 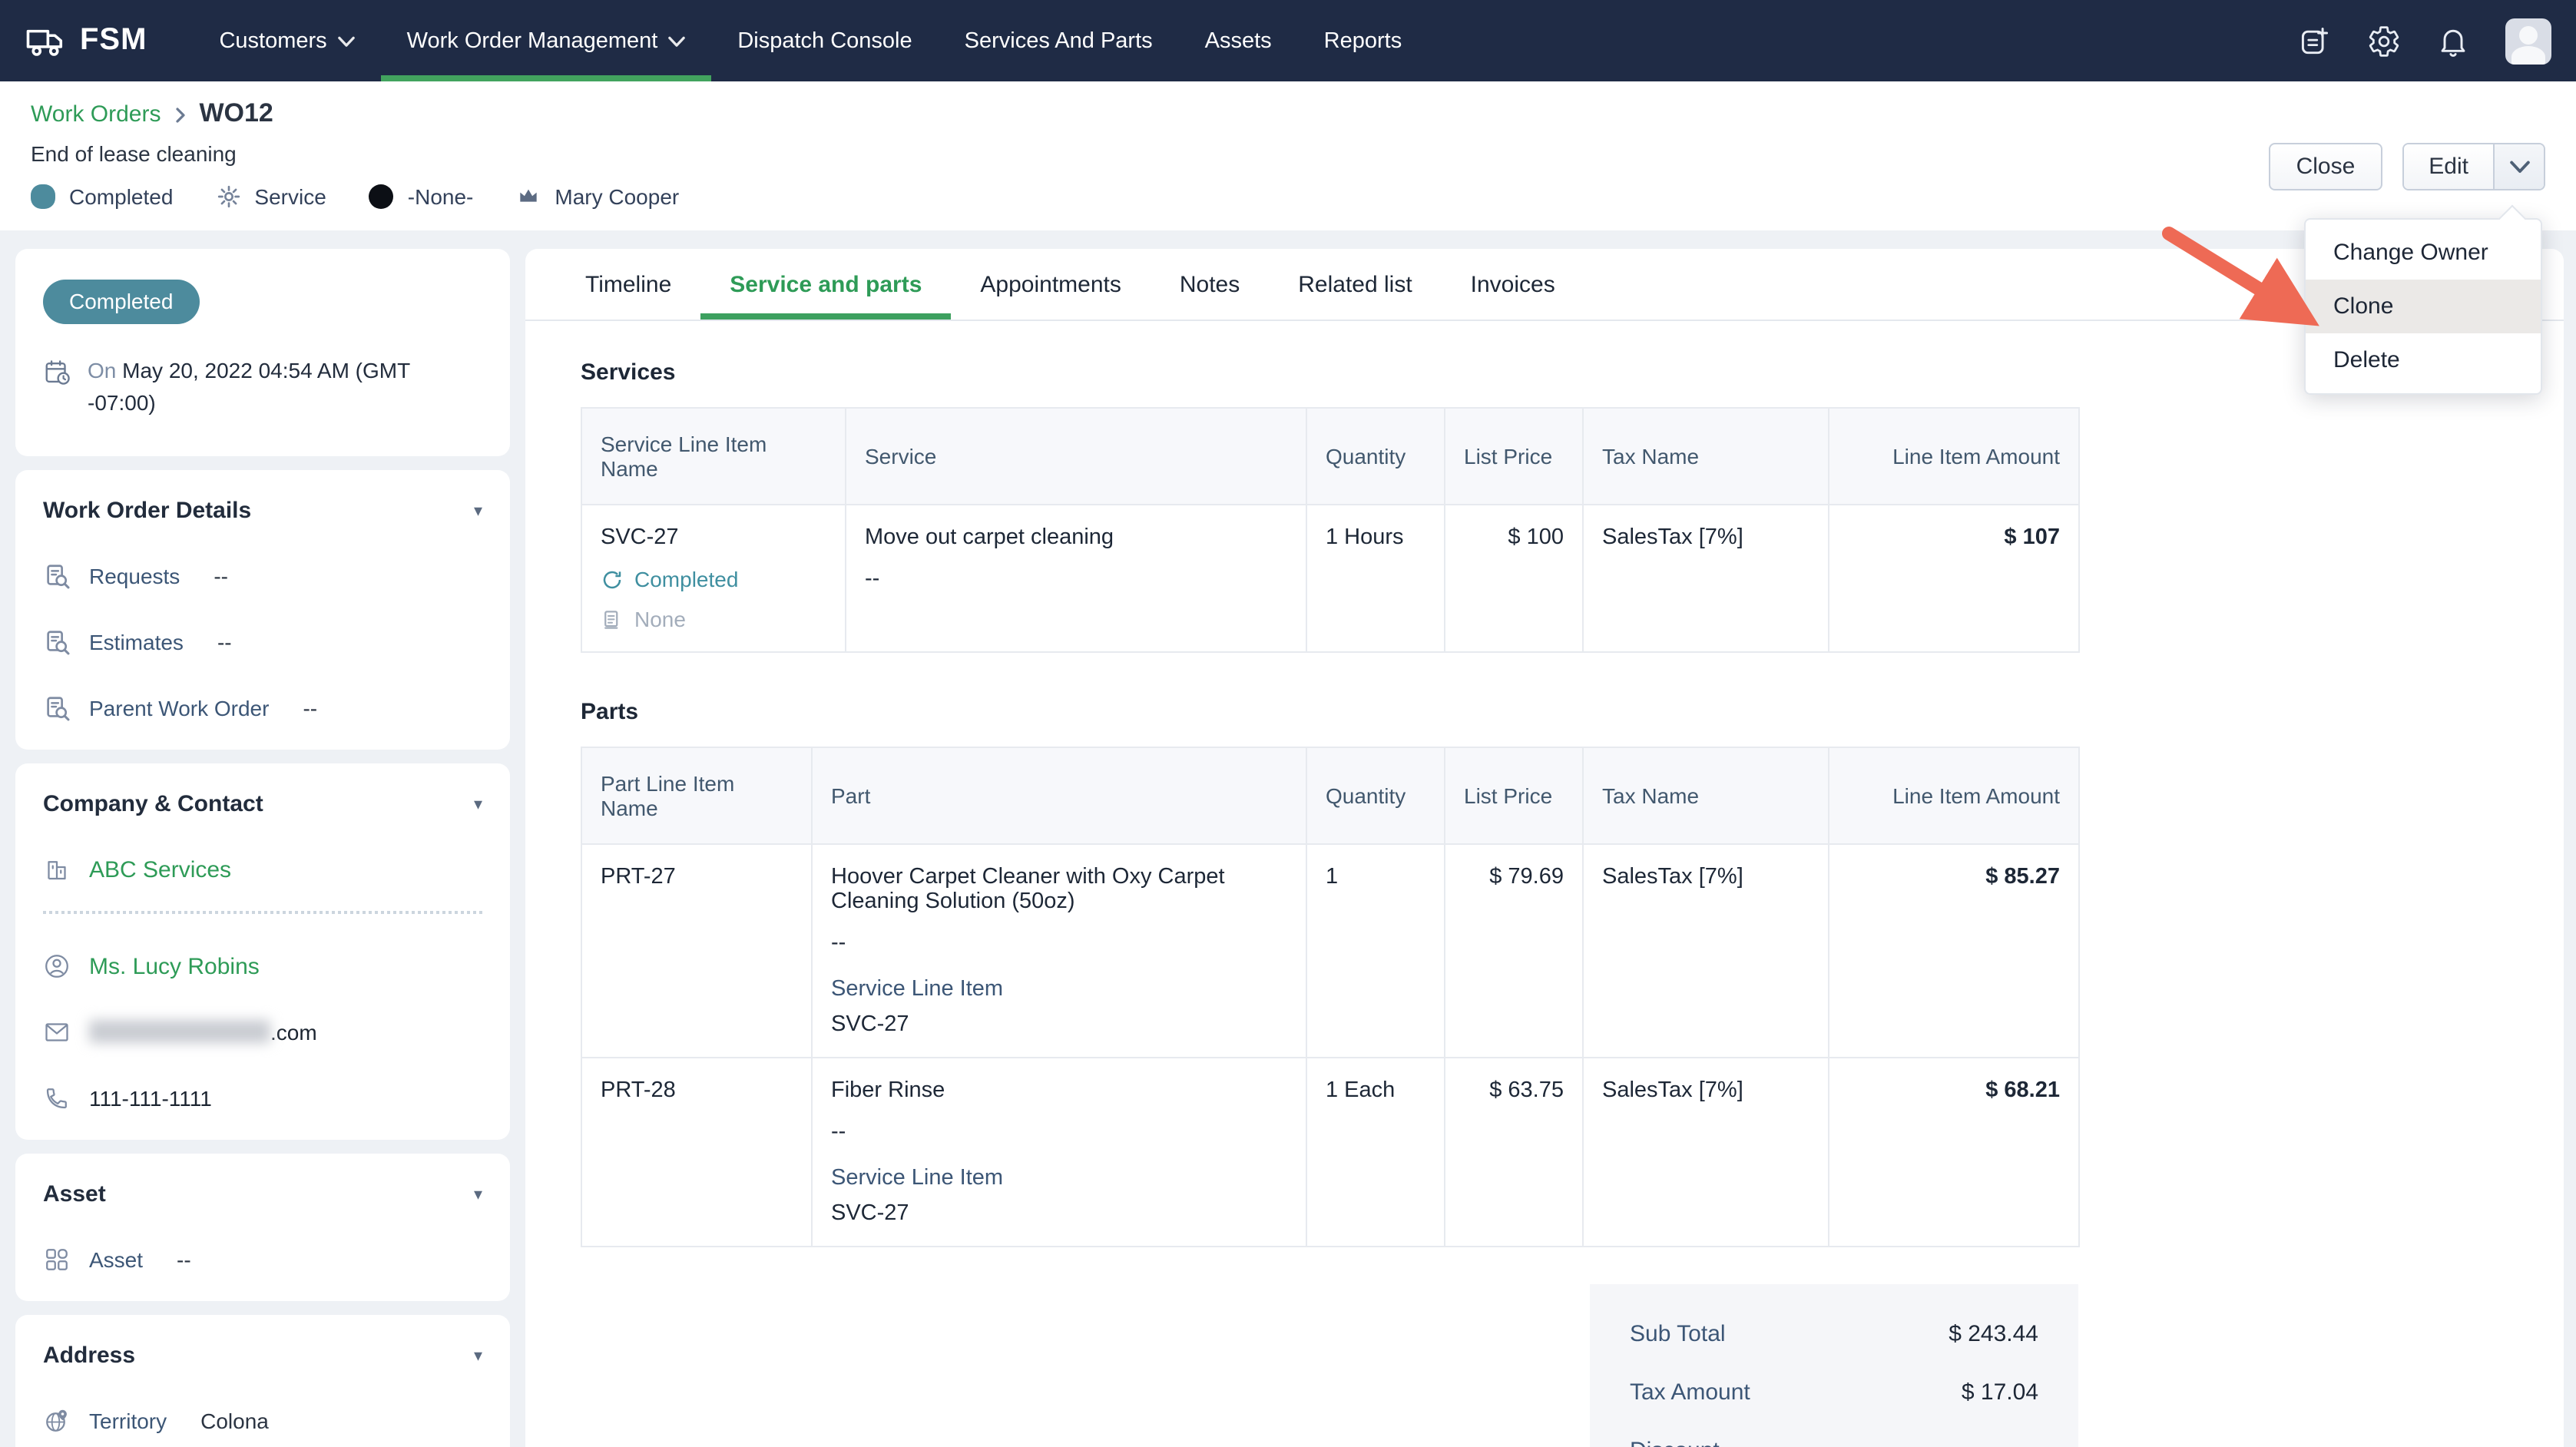 I want to click on calendar-clock-icon, so click(x=57, y=372).